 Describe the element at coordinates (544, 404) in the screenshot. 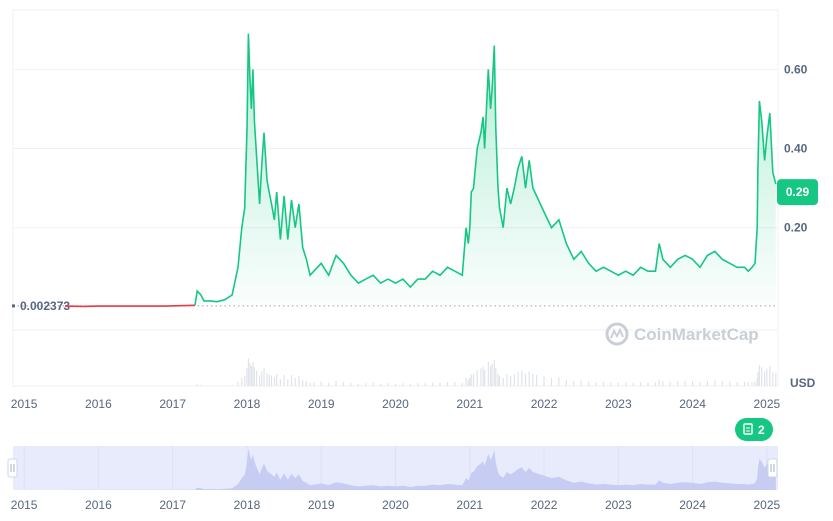

I see `x-tick-label-7: 2022` at that location.